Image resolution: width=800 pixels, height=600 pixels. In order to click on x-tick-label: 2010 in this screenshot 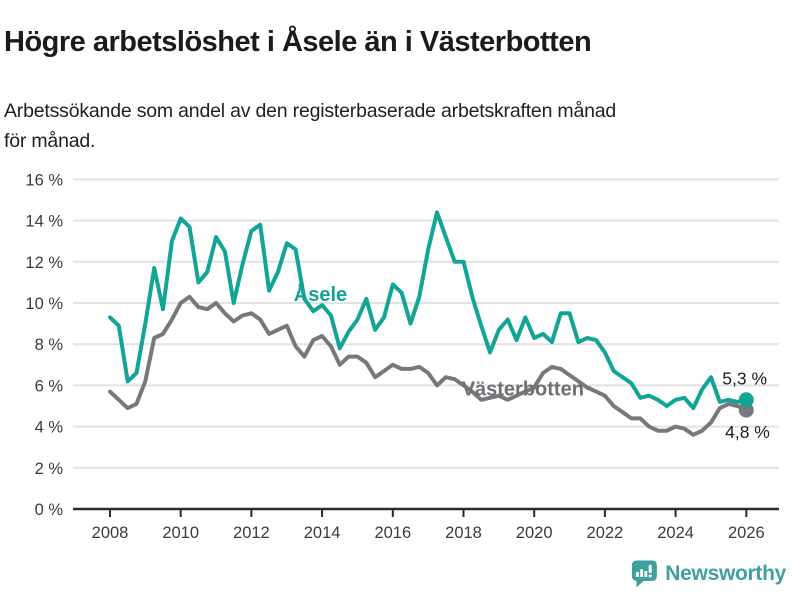, I will do `click(180, 533)`.